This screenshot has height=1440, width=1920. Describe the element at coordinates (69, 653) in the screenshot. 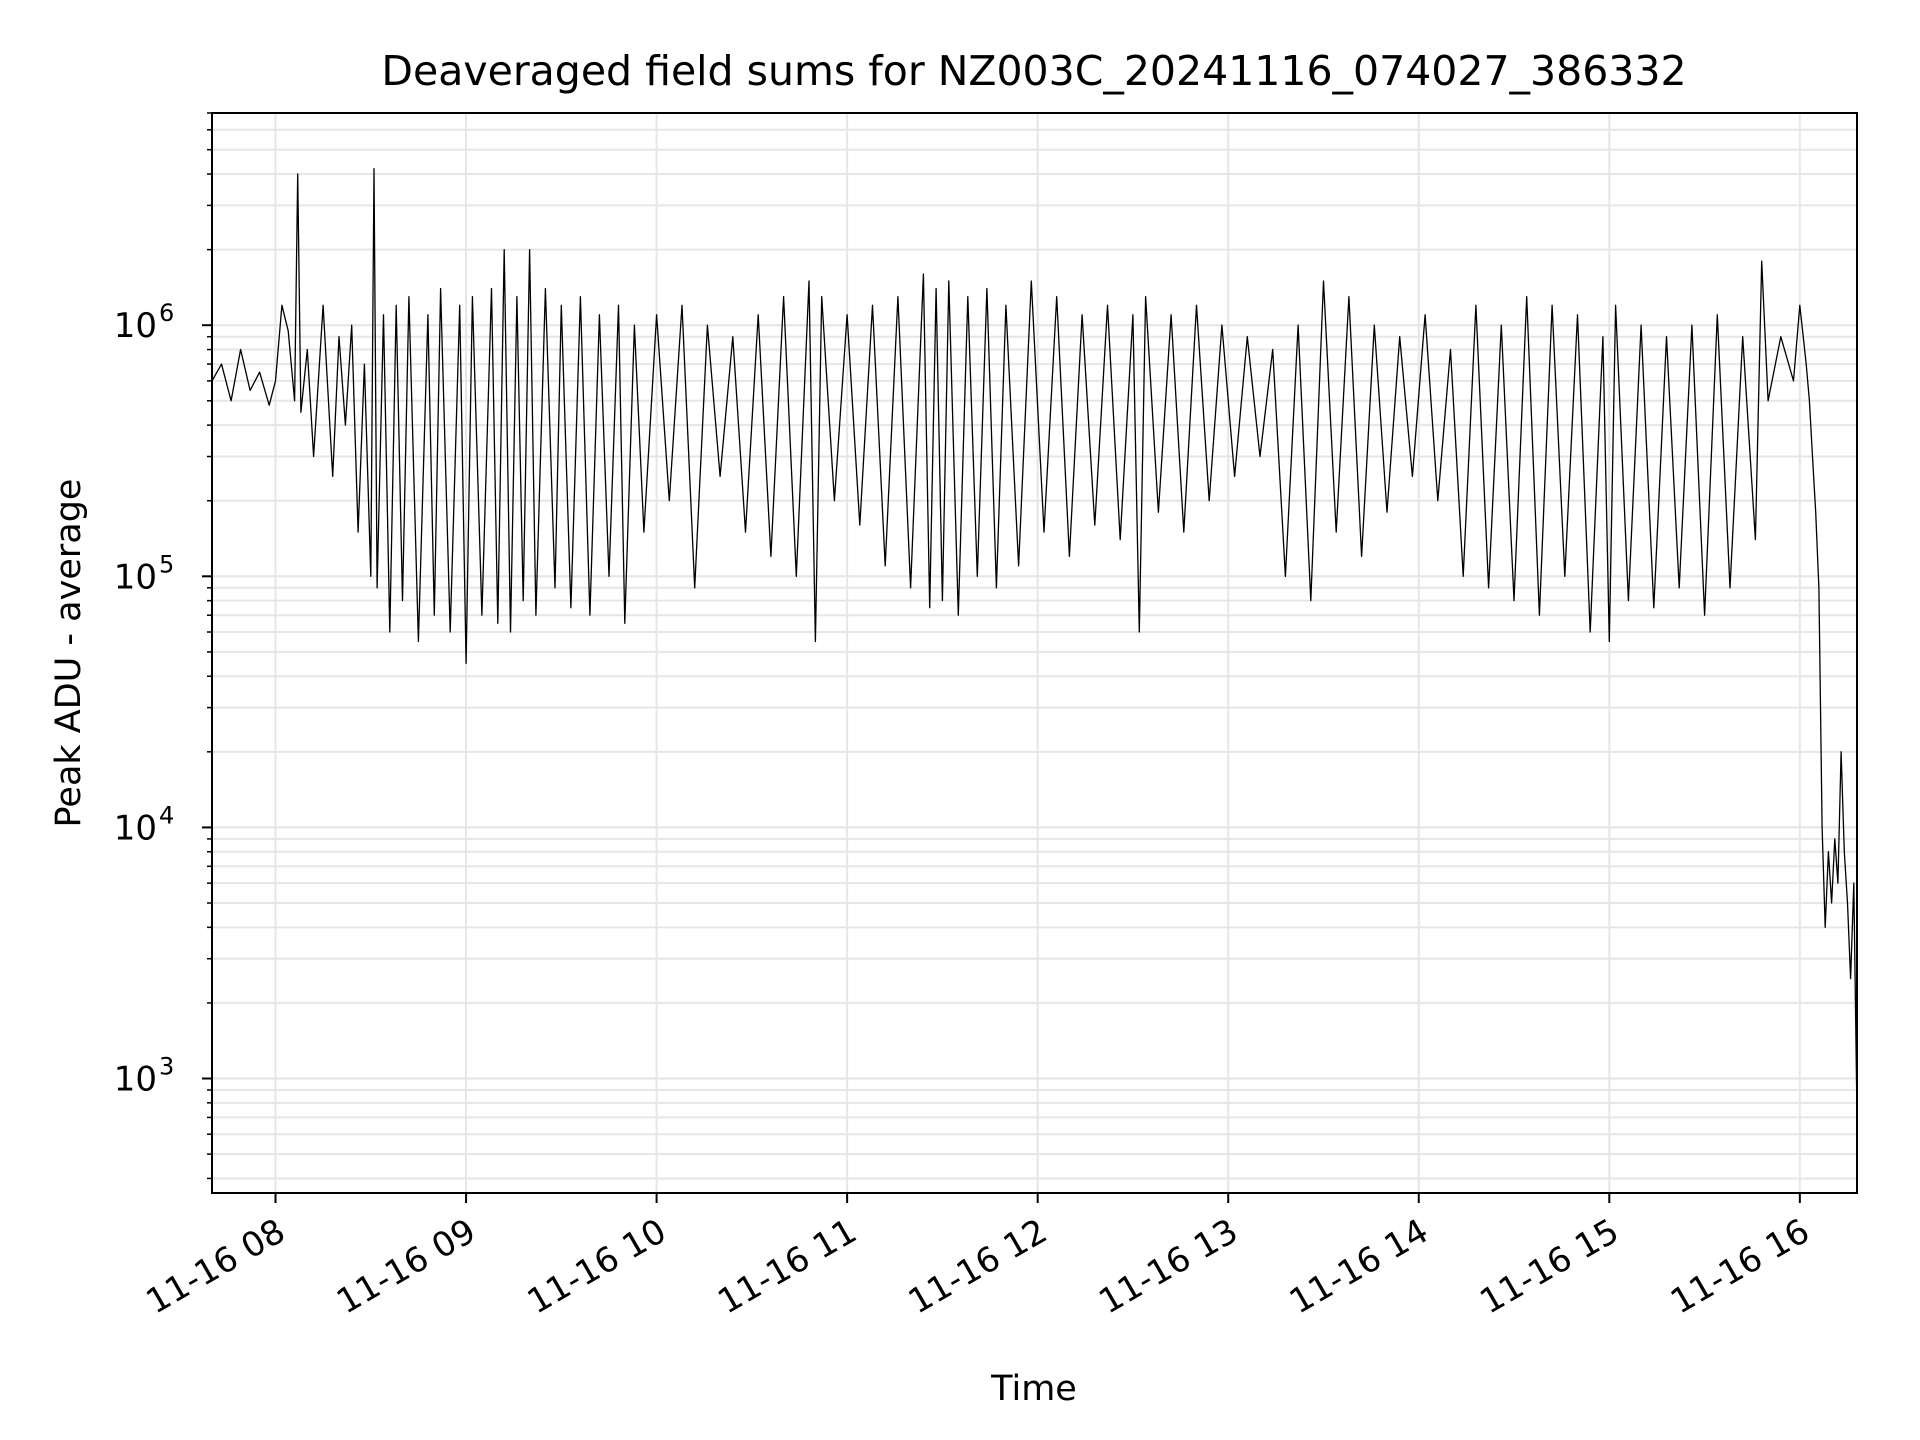

I see `y-axis-label: Peak ADU - average` at that location.